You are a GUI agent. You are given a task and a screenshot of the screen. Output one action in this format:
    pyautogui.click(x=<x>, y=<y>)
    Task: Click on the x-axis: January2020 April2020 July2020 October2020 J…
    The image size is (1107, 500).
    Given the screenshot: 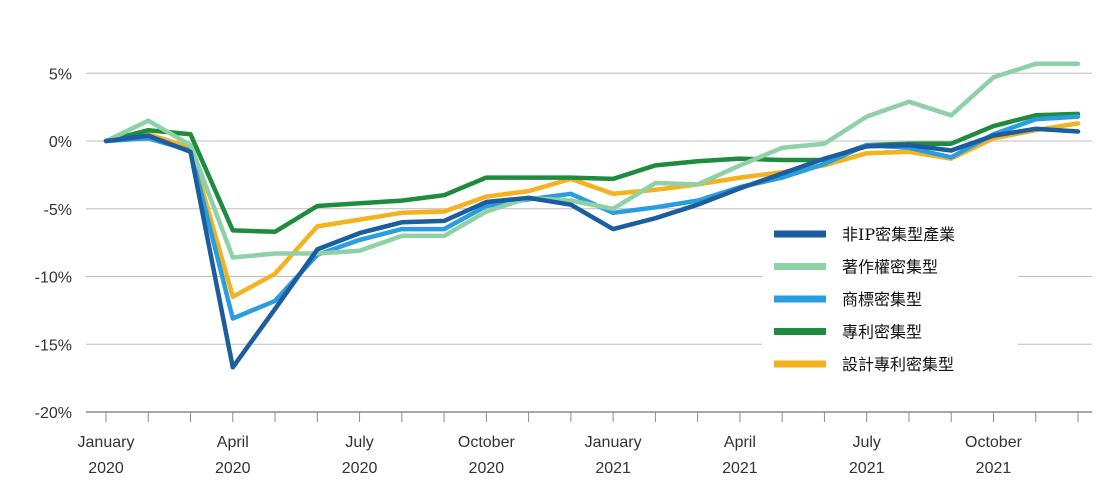 What is the action you would take?
    pyautogui.click(x=578, y=444)
    